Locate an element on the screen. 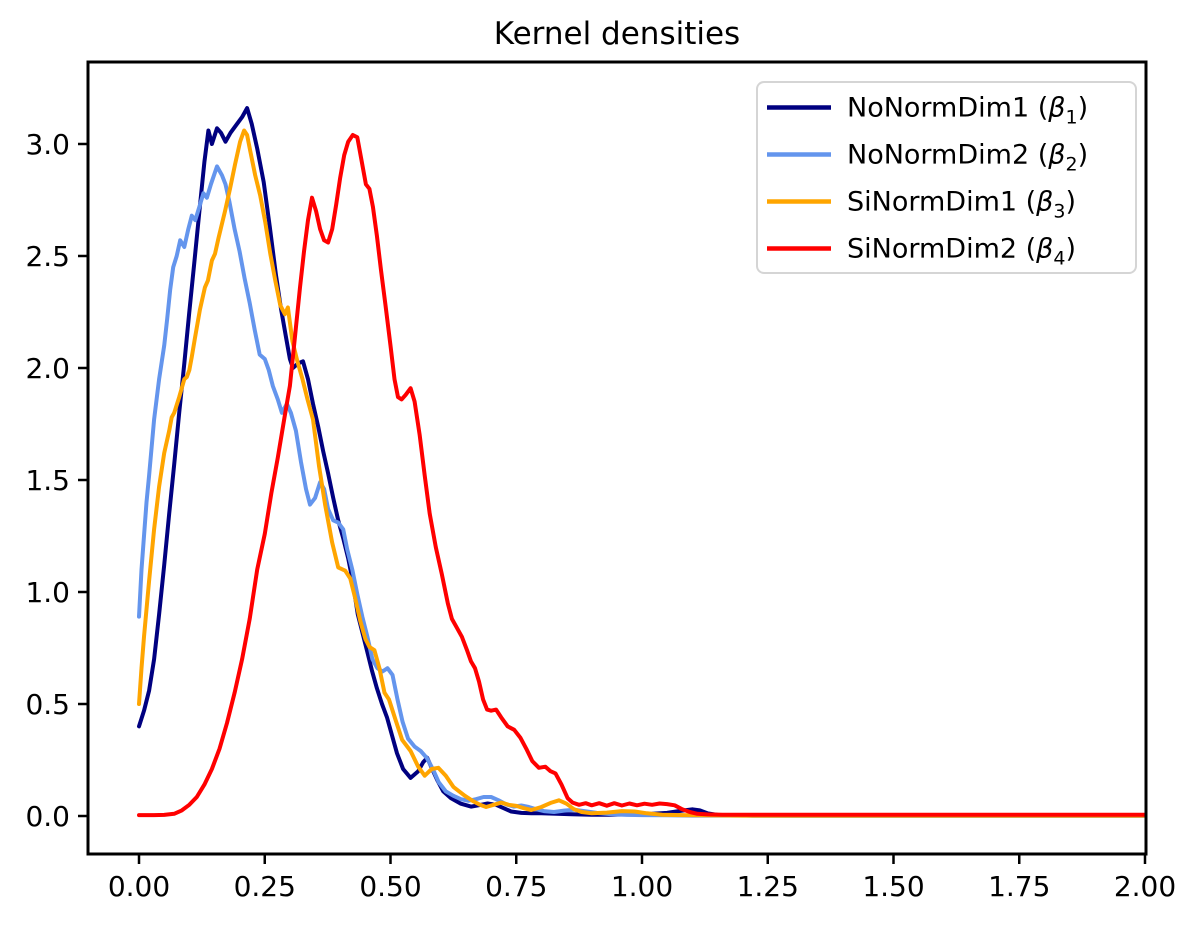  x-tick-label: 2.00 is located at coordinates (1145, 886).